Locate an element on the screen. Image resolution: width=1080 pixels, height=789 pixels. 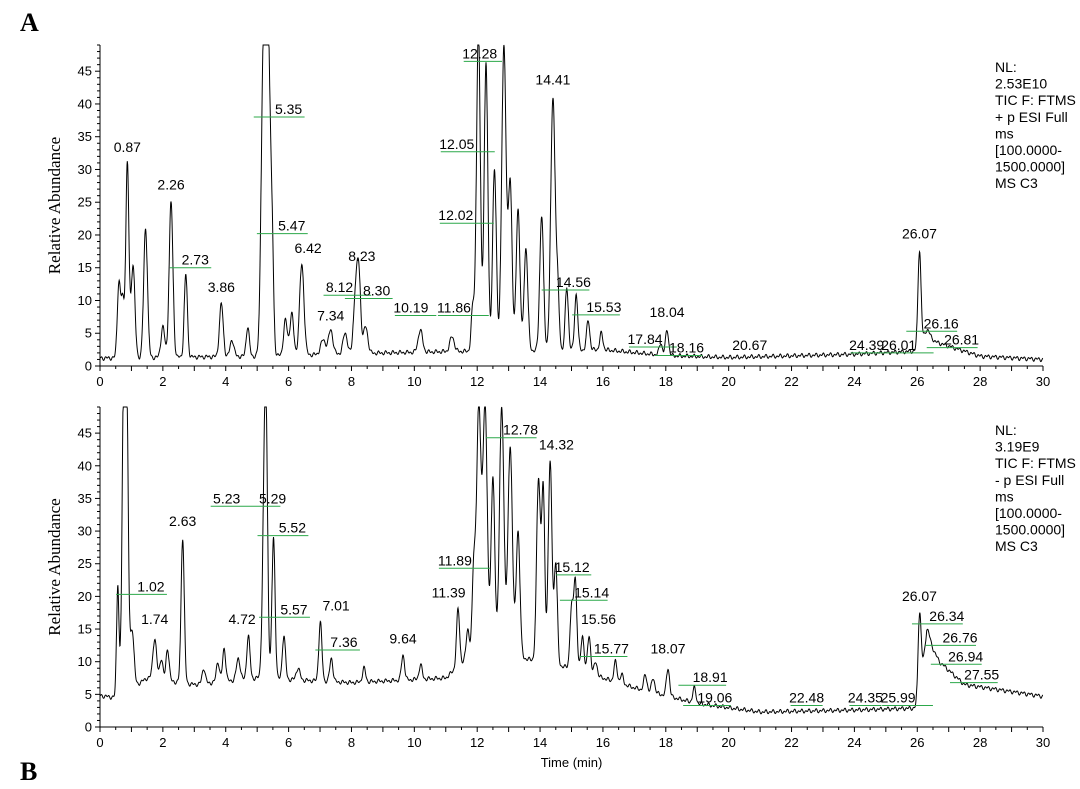
peak-label: 7.34 is located at coordinates (330, 315).